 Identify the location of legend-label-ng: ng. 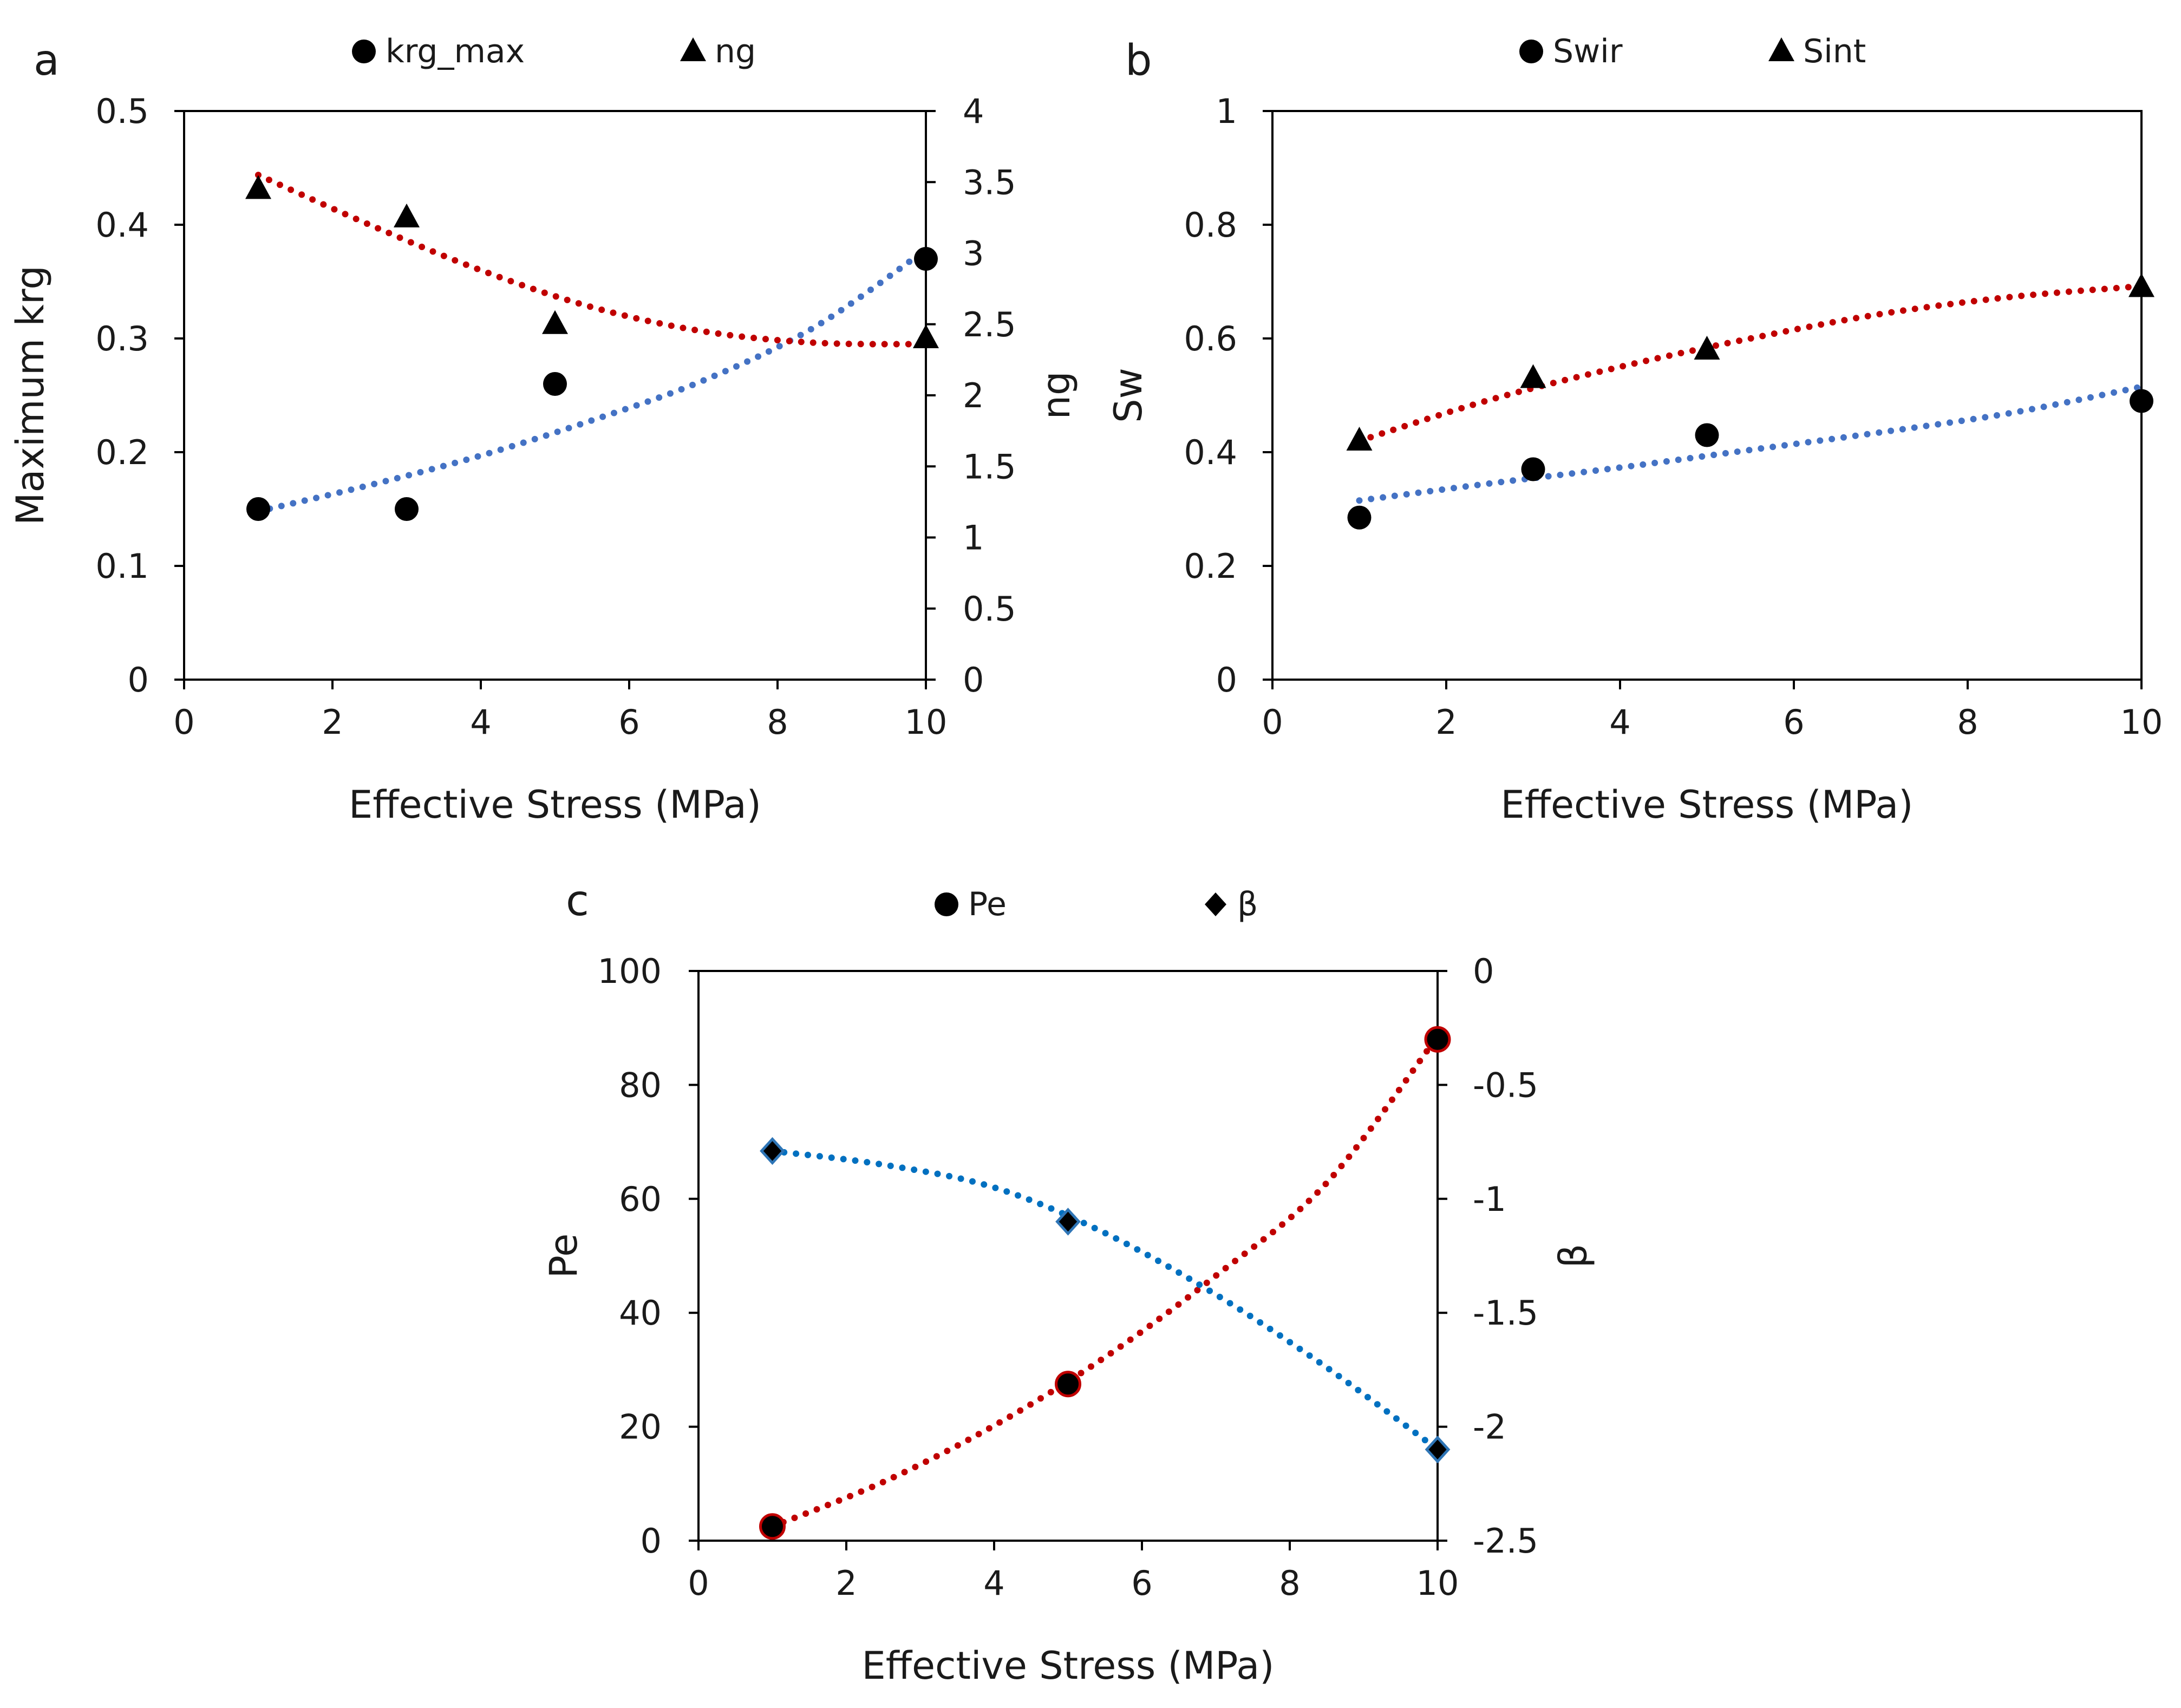
(735, 51).